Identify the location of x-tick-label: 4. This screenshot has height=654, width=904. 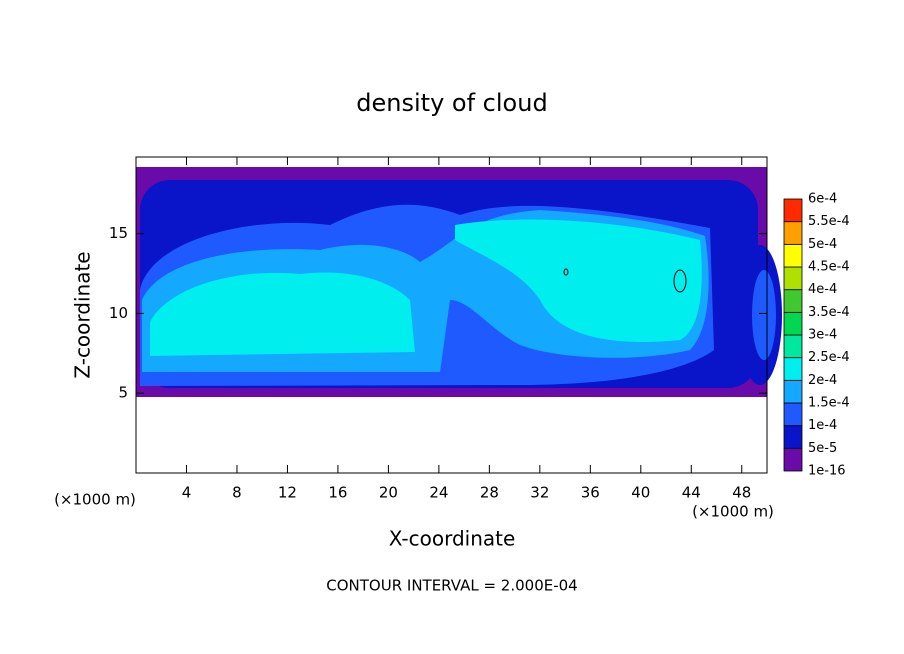
(187, 493).